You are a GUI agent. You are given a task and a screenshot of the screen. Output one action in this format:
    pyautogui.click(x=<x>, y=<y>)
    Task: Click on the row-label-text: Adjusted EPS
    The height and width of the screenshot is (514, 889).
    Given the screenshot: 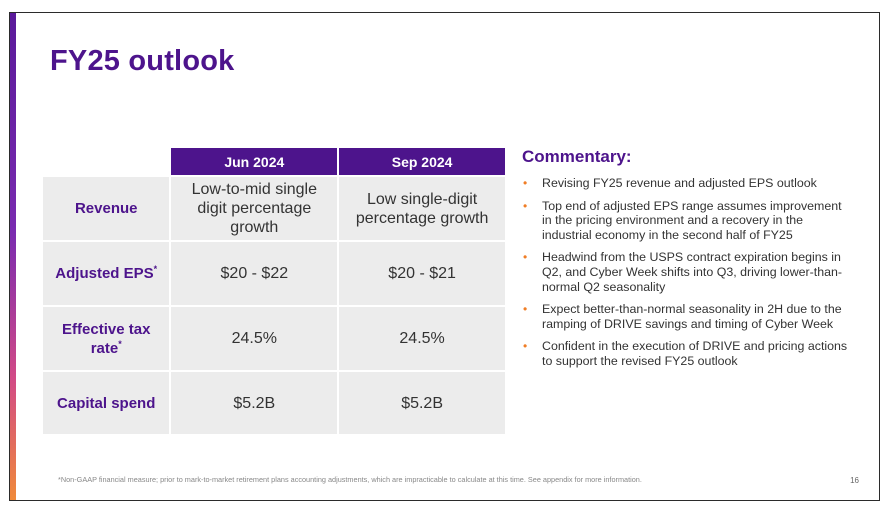 What is the action you would take?
    pyautogui.click(x=104, y=273)
    